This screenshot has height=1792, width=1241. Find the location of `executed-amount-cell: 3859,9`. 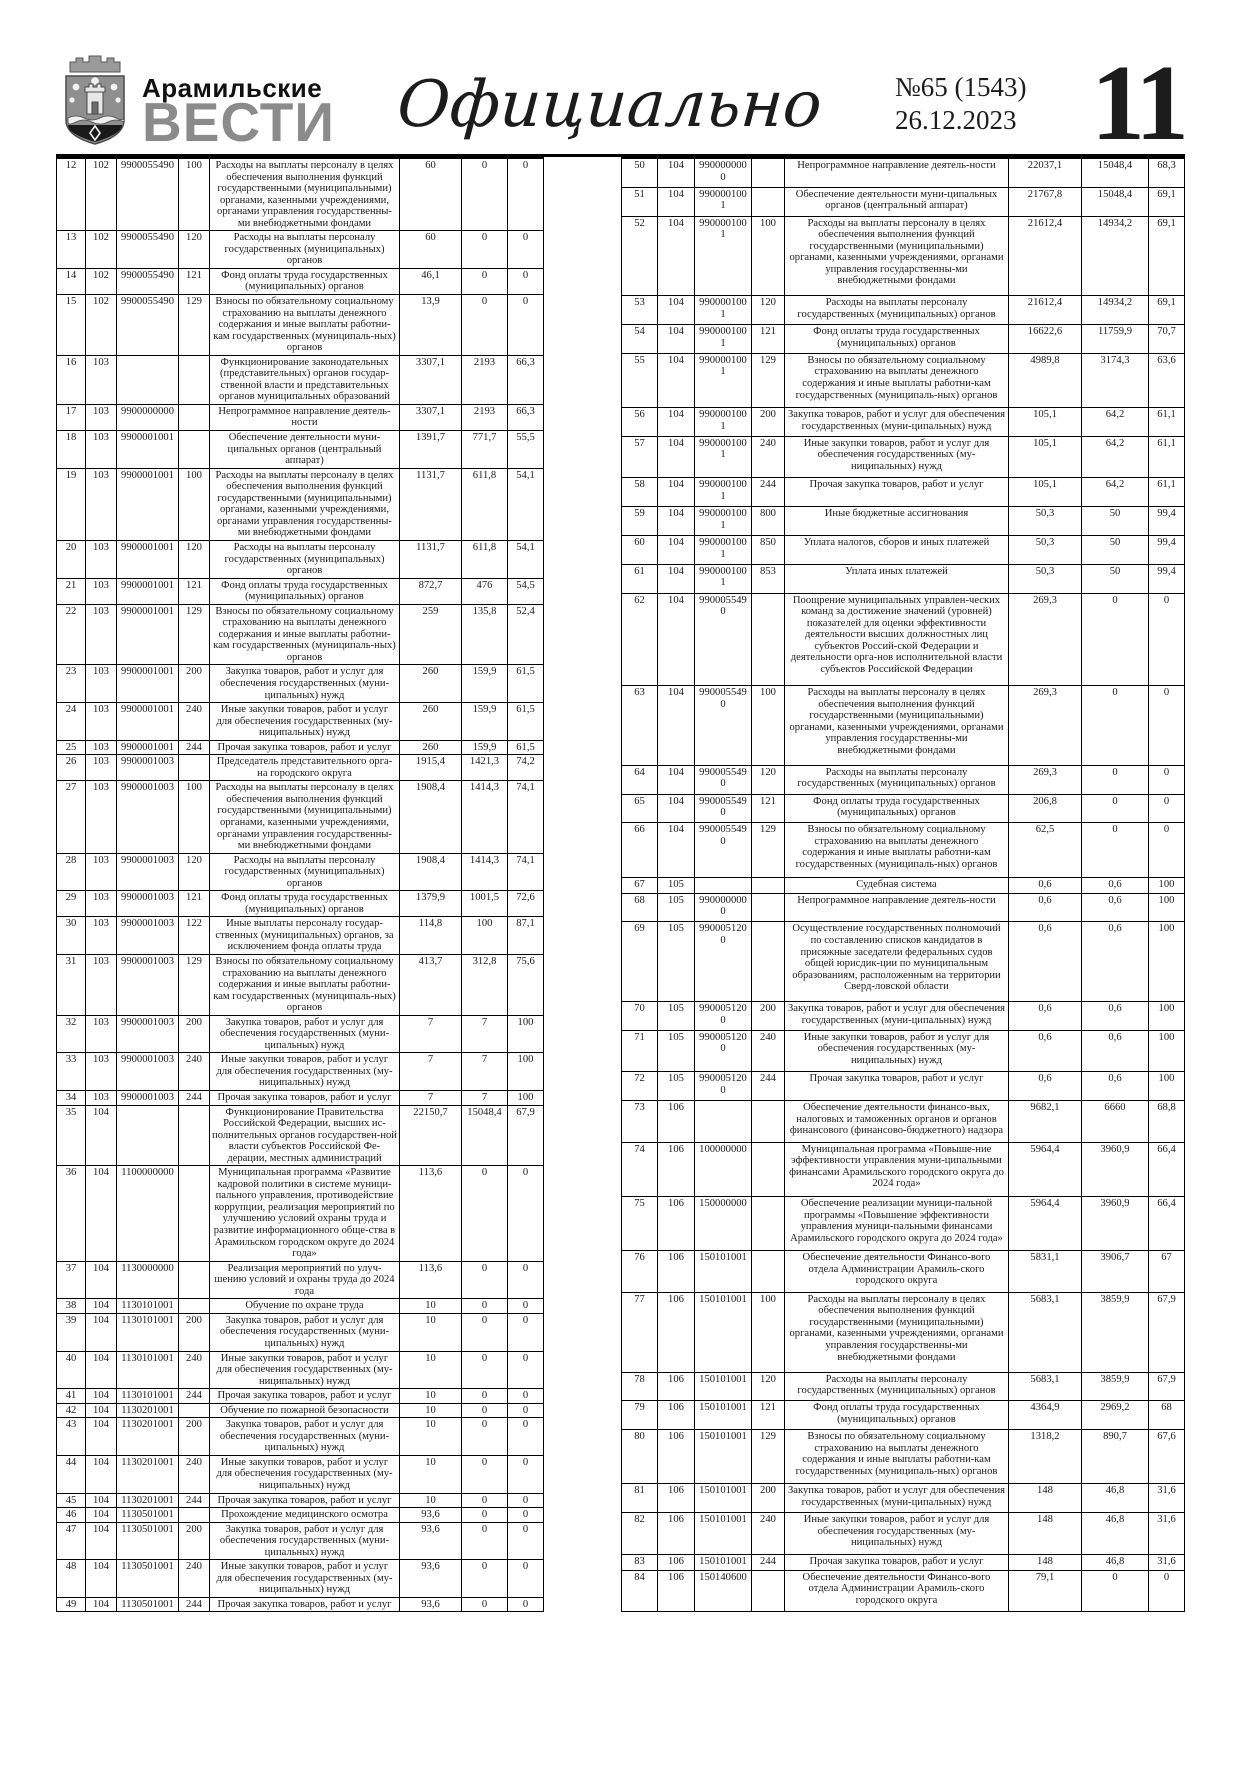

executed-amount-cell: 3859,9 is located at coordinates (1115, 1332).